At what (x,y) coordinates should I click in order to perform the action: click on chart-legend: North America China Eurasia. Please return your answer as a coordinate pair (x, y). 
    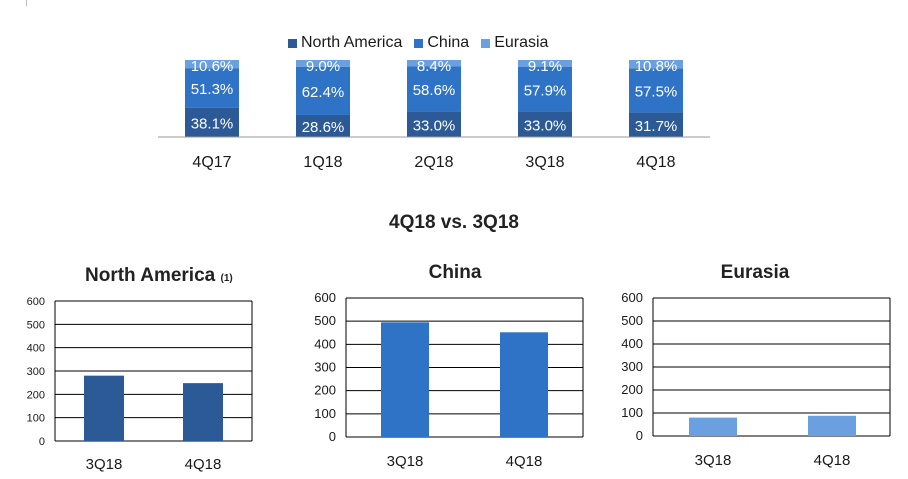
    Looking at the image, I should click on (418, 43).